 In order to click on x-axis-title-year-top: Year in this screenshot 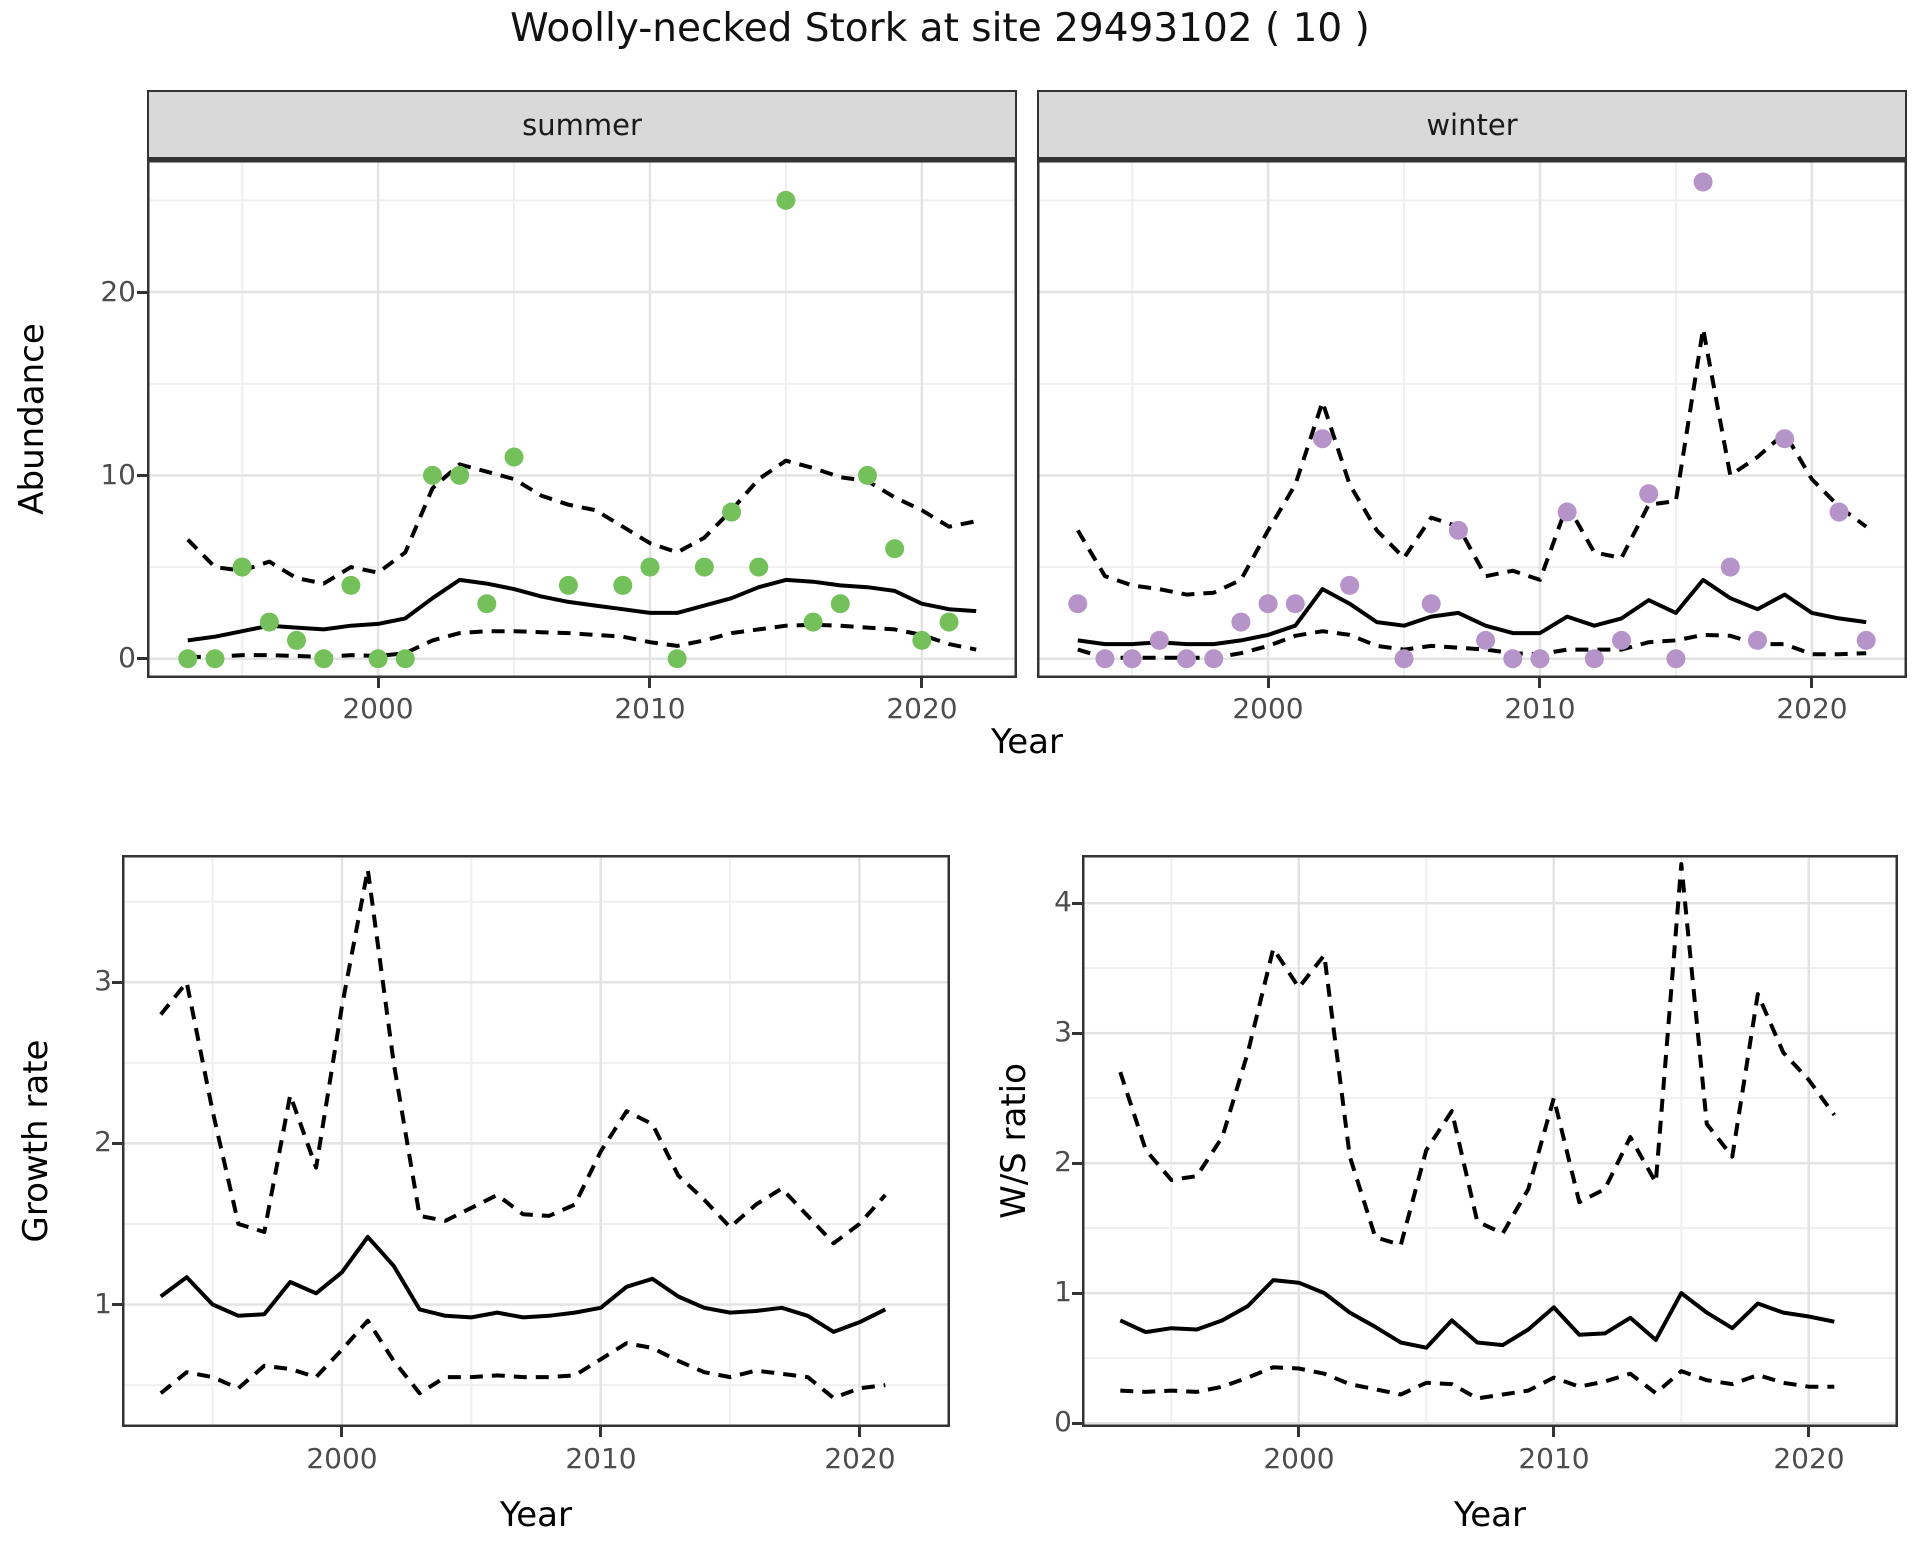, I will do `click(1027, 742)`.